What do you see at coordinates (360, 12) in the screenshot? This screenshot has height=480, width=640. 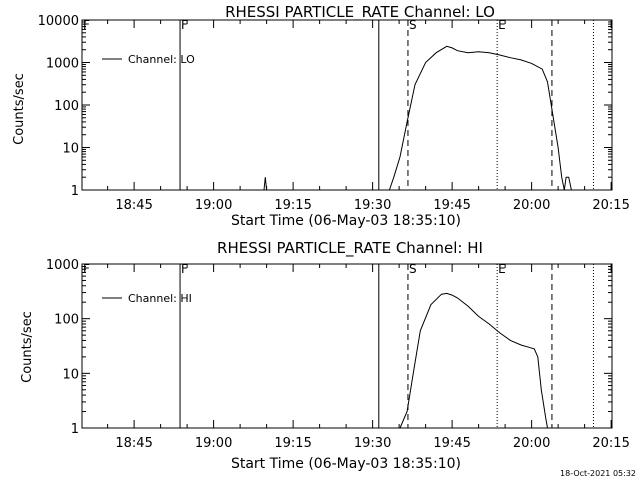 I see `lo-chart-title: RHESSI PARTICLE_RATE Channel: LO` at bounding box center [360, 12].